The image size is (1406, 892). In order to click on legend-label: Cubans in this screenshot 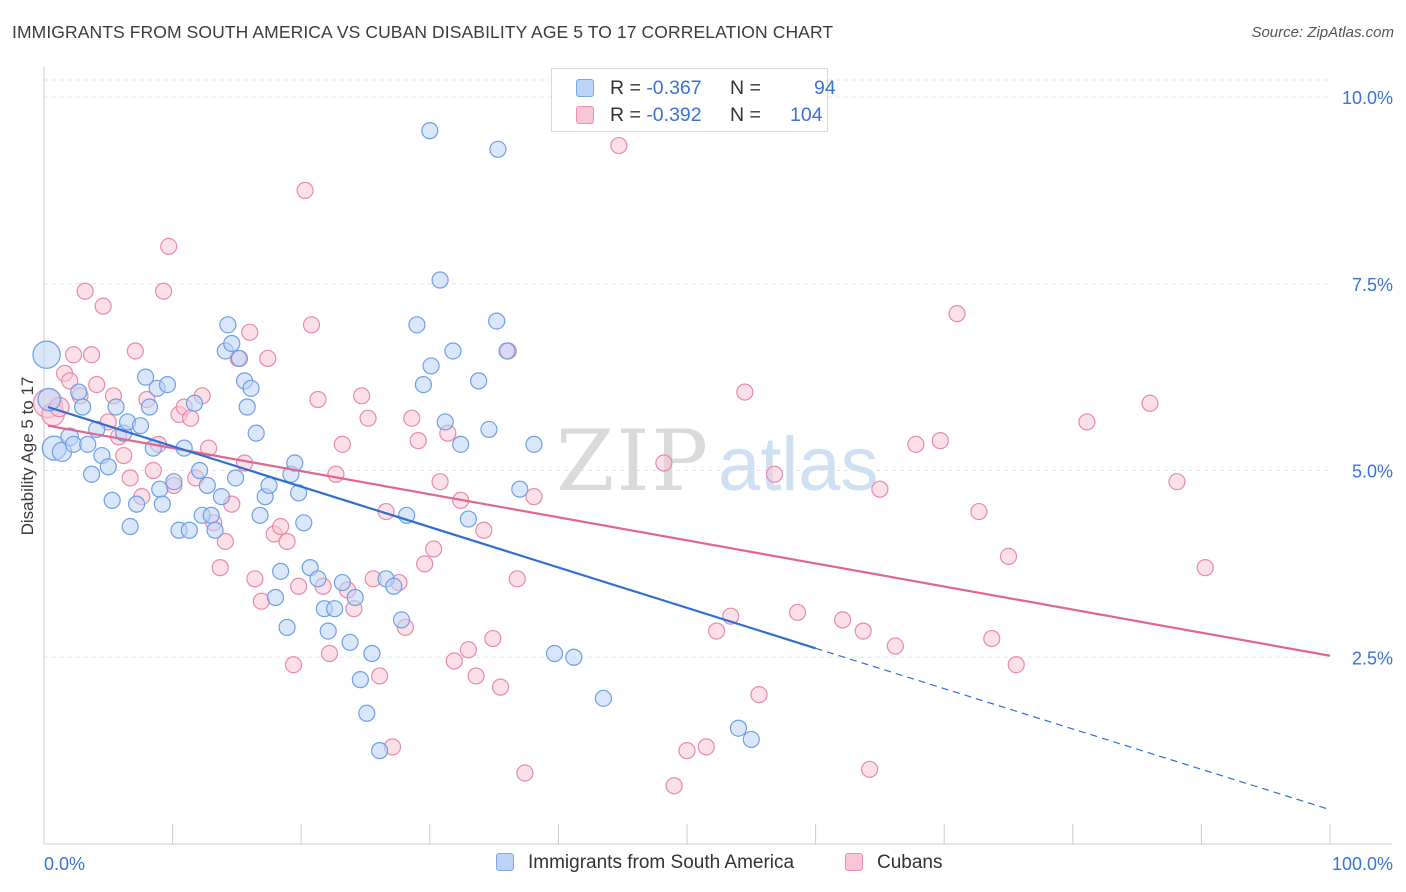, I will do `click(910, 862)`.